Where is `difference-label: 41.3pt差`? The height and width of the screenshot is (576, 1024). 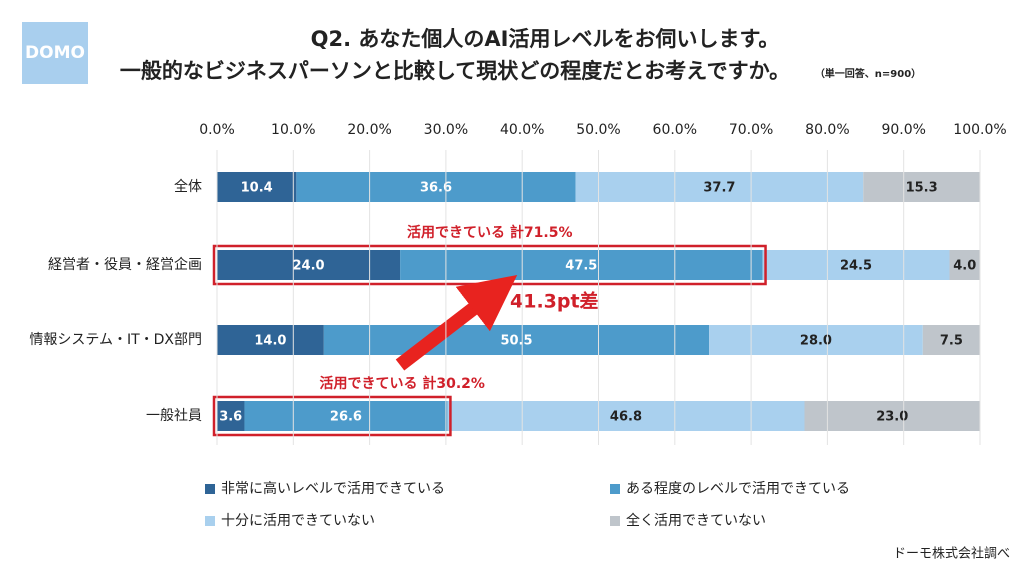 difference-label: 41.3pt差 is located at coordinates (554, 301).